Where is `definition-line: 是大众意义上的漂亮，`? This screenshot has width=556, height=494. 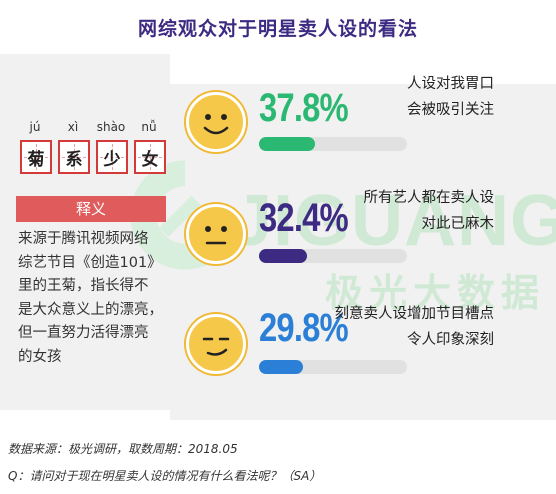
definition-line: 是大众意义上的漂亮， is located at coordinates (90, 309).